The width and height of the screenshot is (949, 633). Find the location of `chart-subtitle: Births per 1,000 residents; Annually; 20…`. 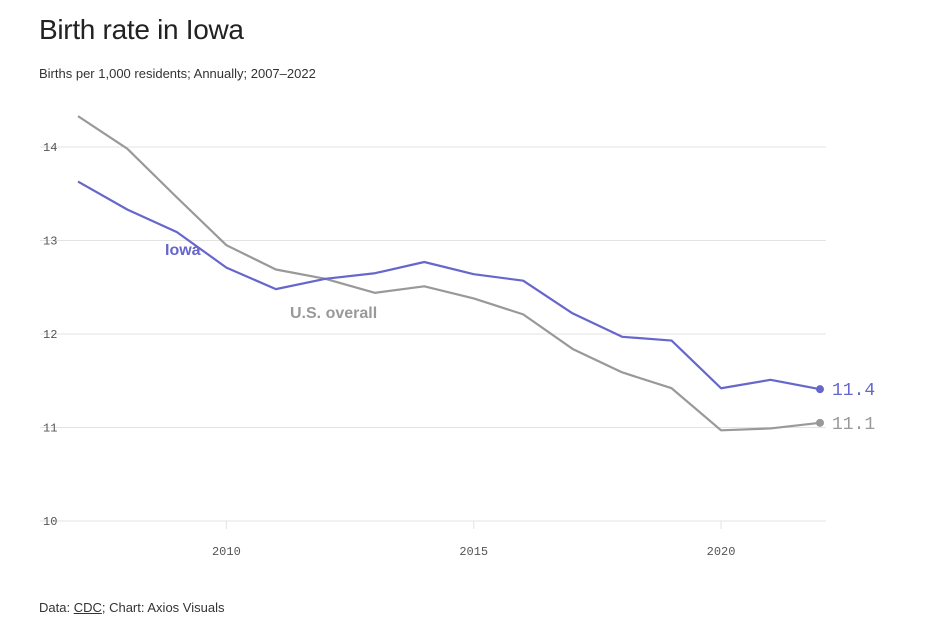

chart-subtitle: Births per 1,000 residents; Annually; 20… is located at coordinates (177, 73).